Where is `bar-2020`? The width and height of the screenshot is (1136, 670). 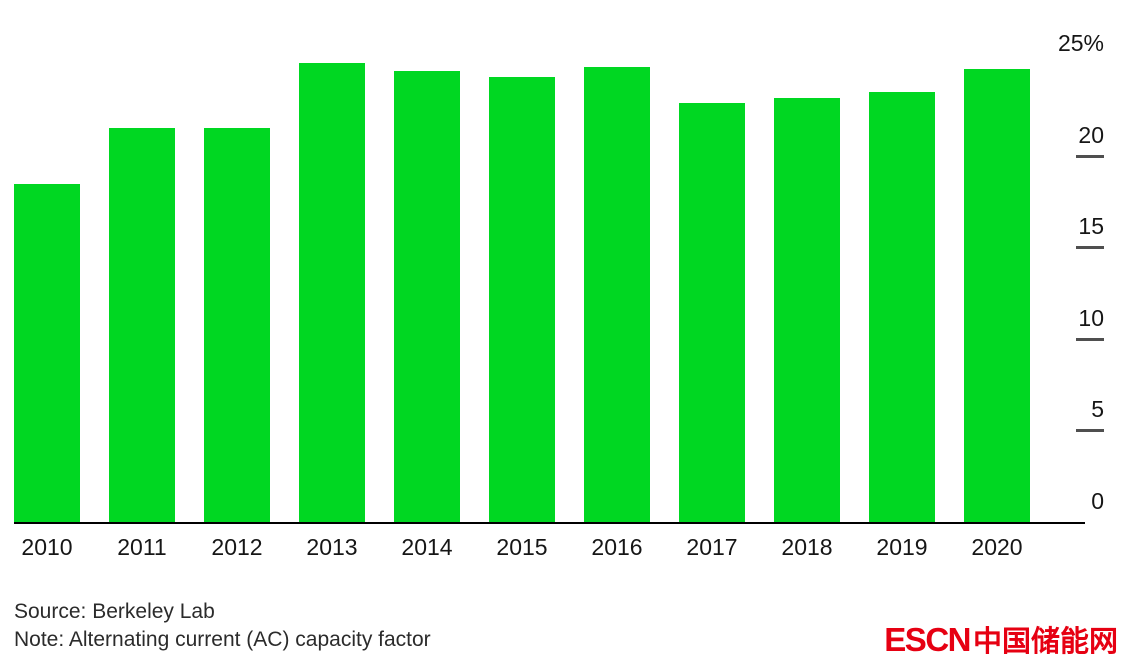 bar-2020 is located at coordinates (997, 295).